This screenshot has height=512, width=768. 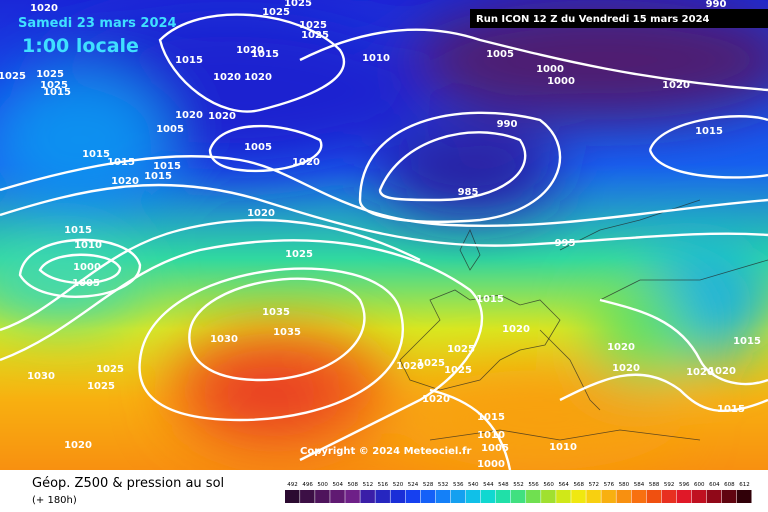 What do you see at coordinates (563, 485) in the screenshot?
I see `legend-level: 564` at bounding box center [563, 485].